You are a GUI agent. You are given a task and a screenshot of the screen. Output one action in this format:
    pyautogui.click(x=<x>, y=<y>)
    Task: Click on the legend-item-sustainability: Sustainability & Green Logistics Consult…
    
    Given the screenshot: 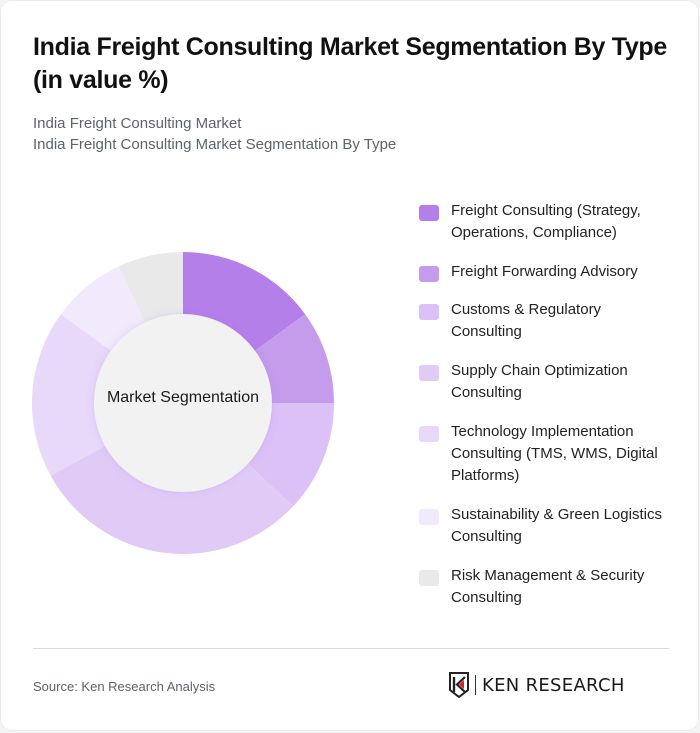 What is the action you would take?
    pyautogui.click(x=550, y=534)
    